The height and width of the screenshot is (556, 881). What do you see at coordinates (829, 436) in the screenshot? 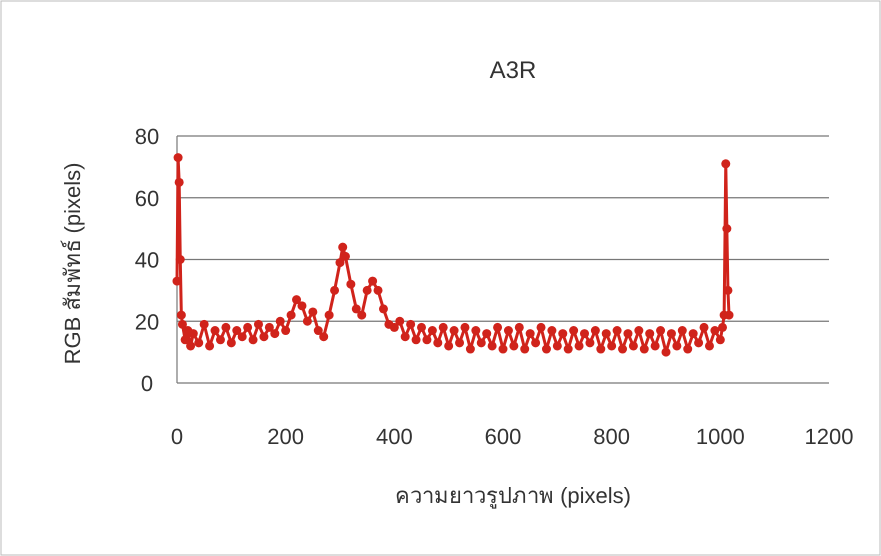
I see `x-tick-label: 1200` at bounding box center [829, 436].